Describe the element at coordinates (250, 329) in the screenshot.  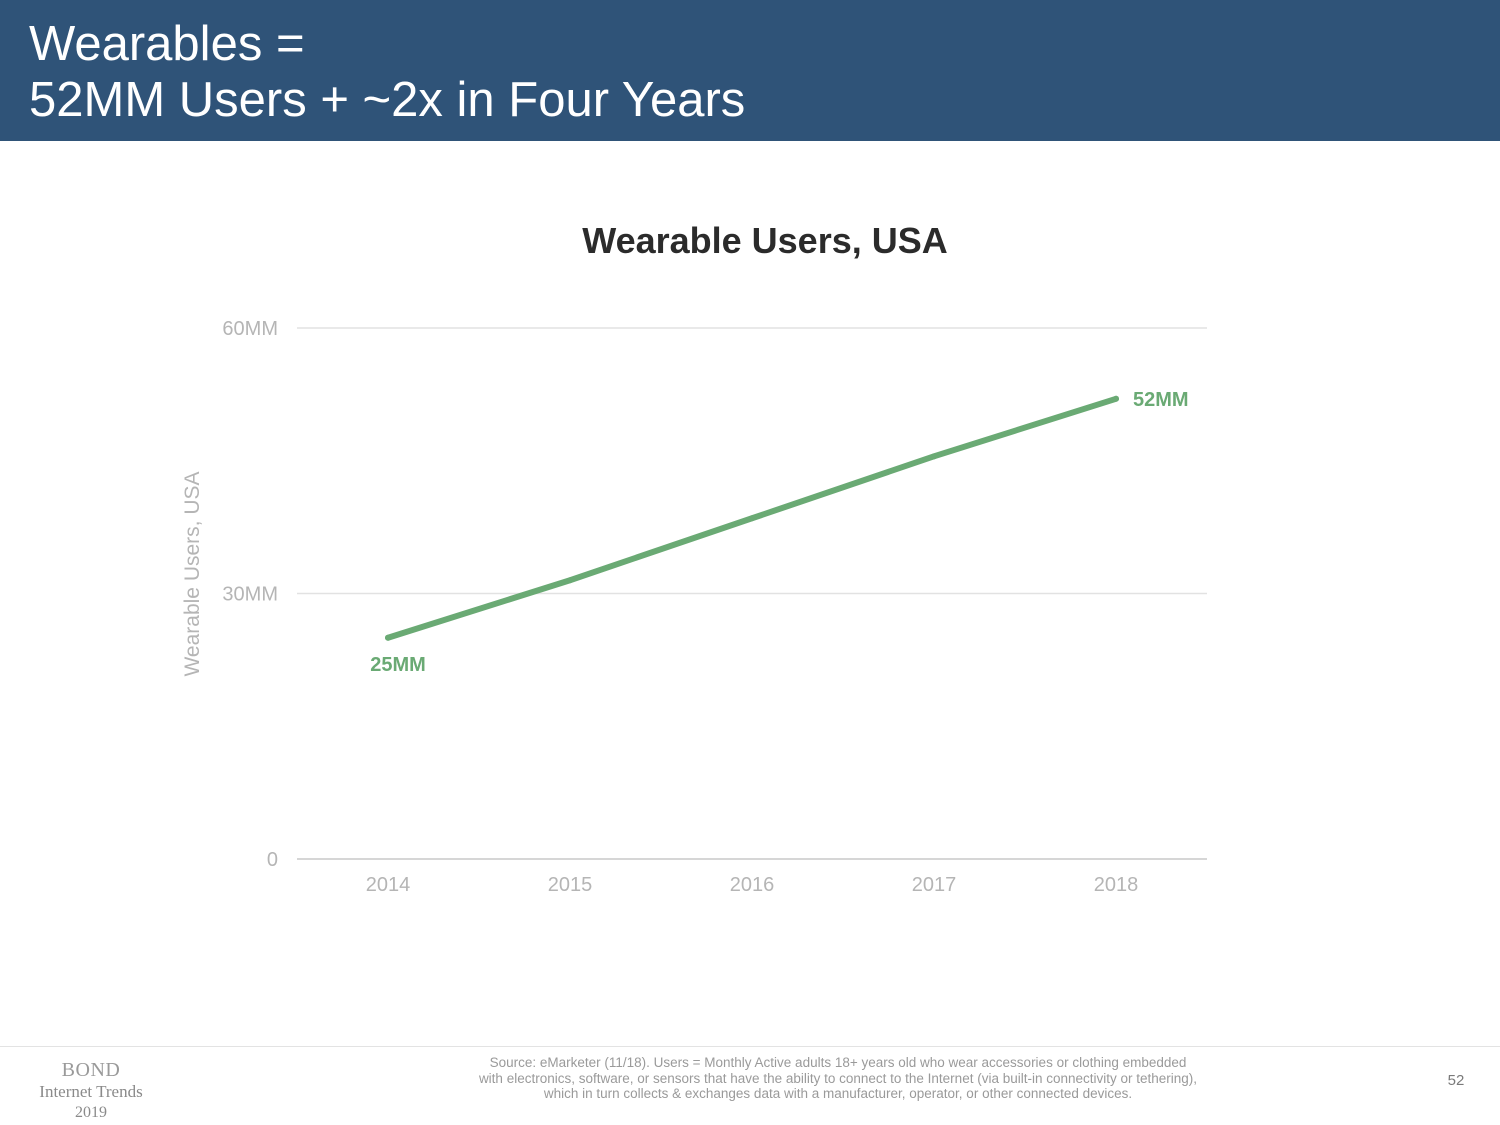
I see `y-tick-label: 60MM` at that location.